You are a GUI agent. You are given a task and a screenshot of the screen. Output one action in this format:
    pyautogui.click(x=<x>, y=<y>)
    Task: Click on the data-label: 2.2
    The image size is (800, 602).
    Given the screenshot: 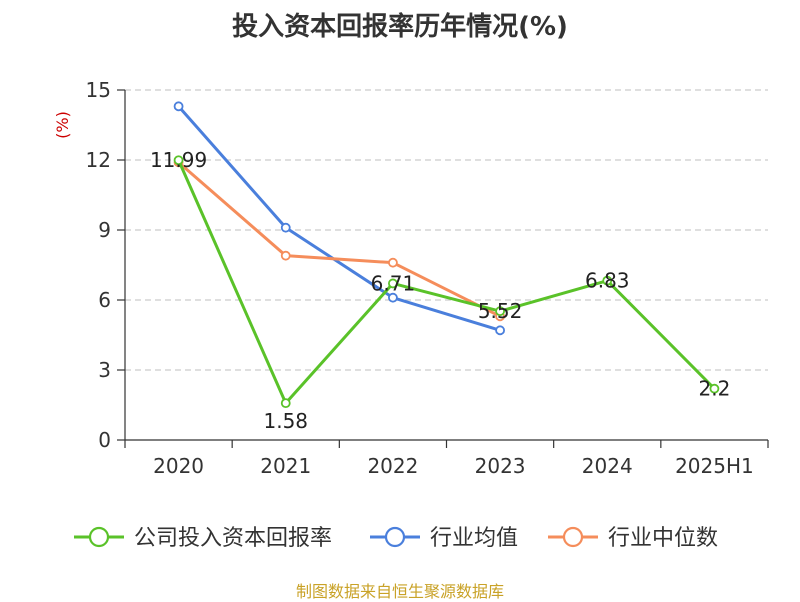 What is the action you would take?
    pyautogui.click(x=715, y=389)
    